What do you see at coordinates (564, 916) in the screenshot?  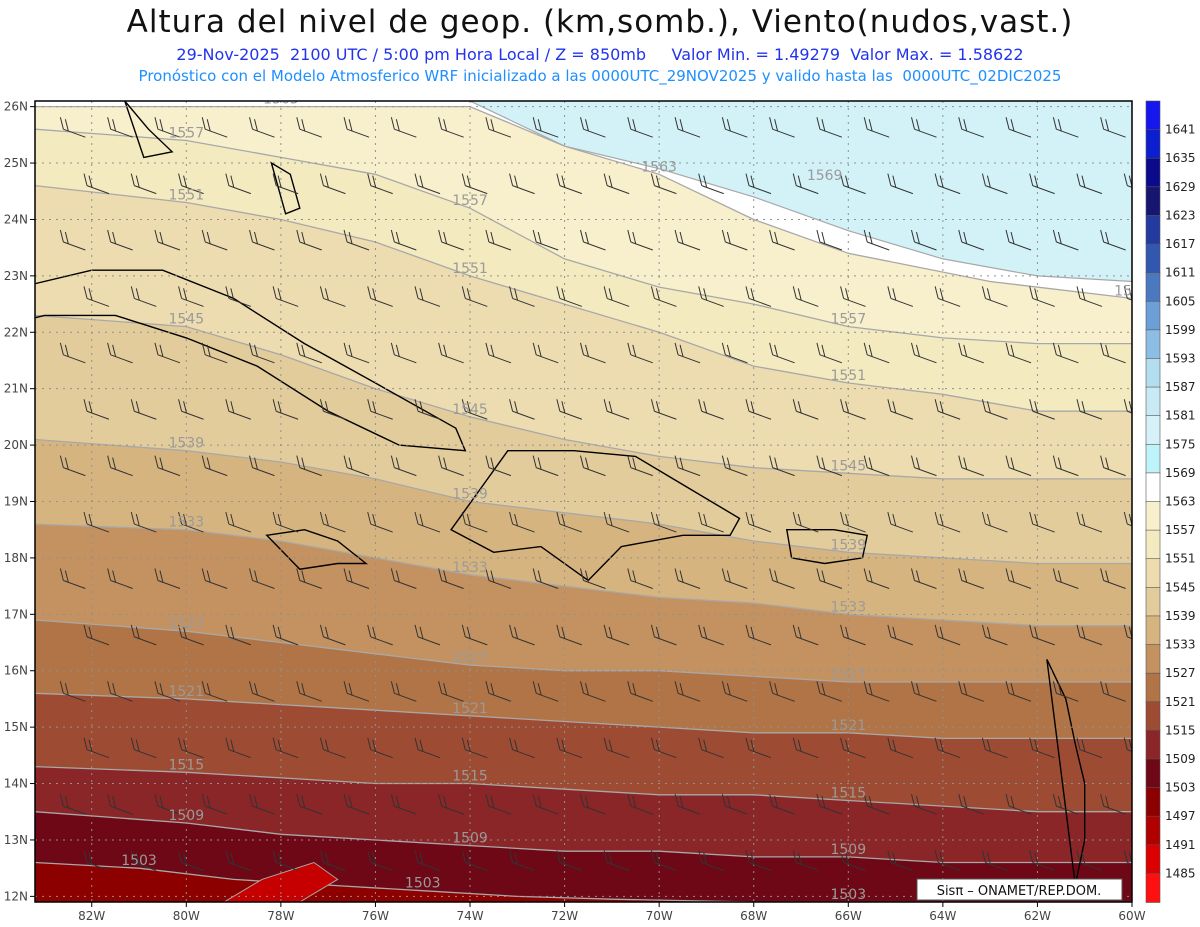 I see `x-tick-label: 72W` at bounding box center [564, 916].